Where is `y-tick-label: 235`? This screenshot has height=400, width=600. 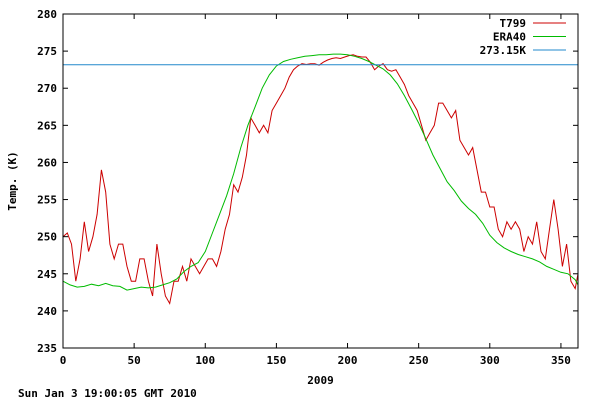 y-tick-label: 235 is located at coordinates (47, 348).